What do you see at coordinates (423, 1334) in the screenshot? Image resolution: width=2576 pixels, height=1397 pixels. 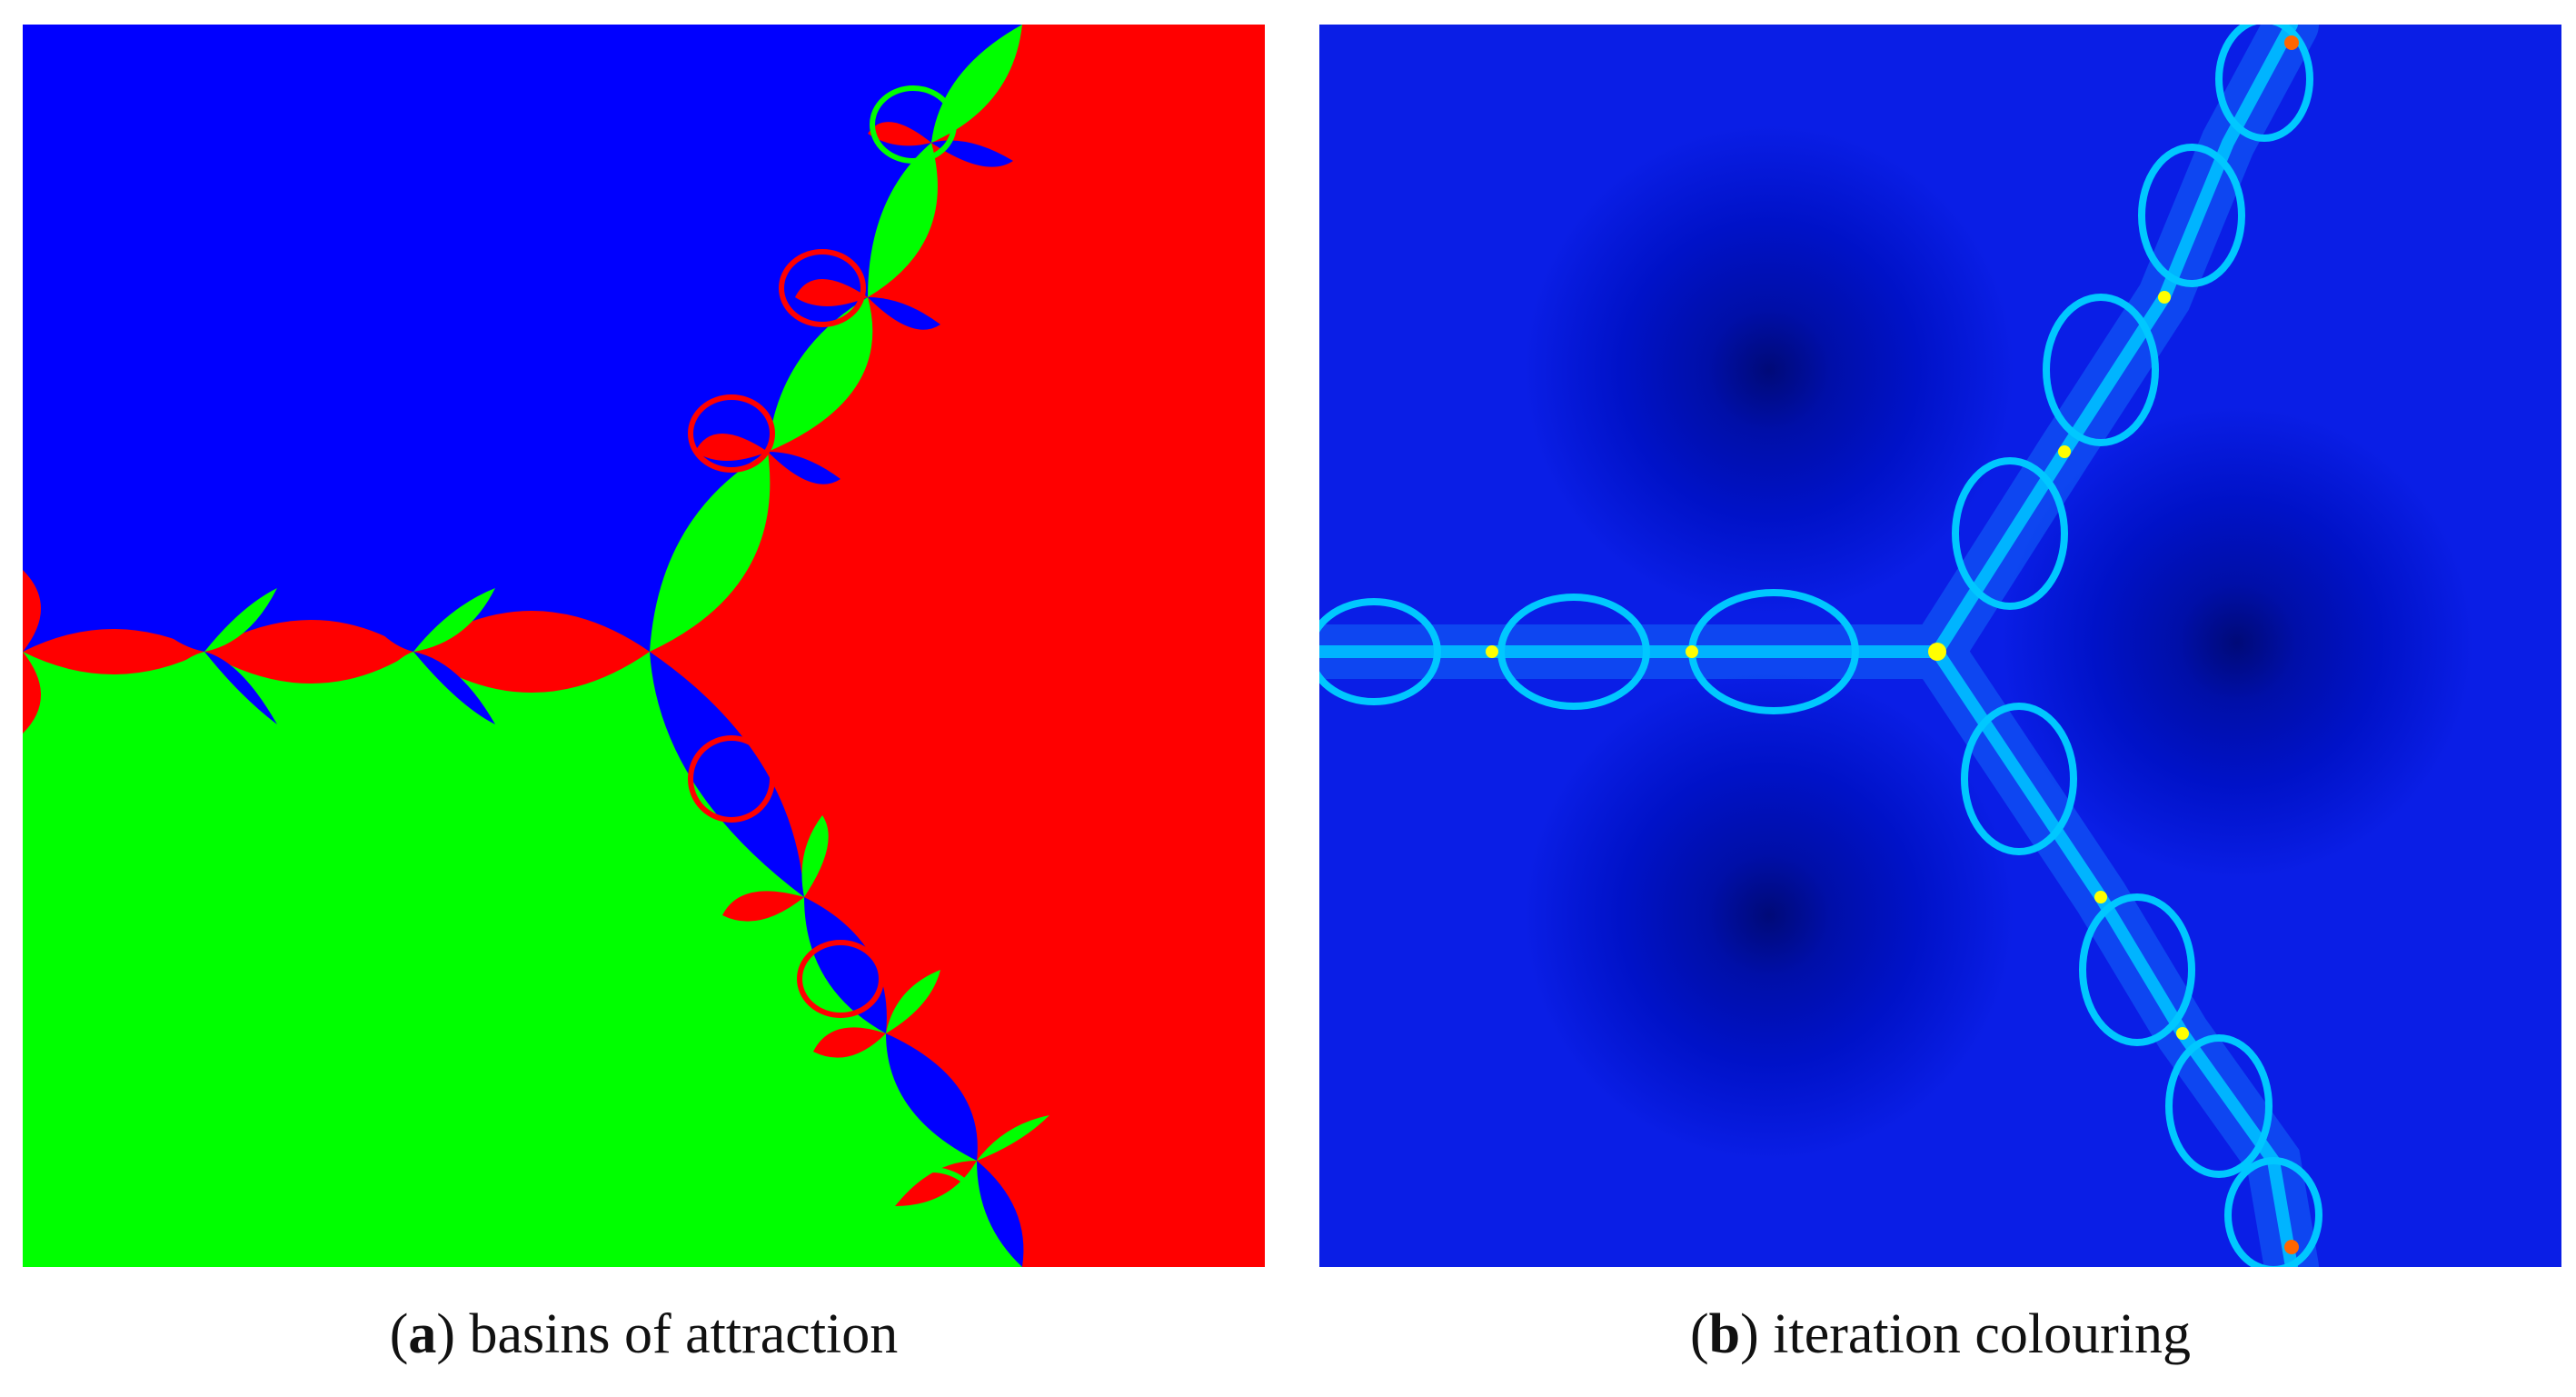 I see `caption-a-label: a` at bounding box center [423, 1334].